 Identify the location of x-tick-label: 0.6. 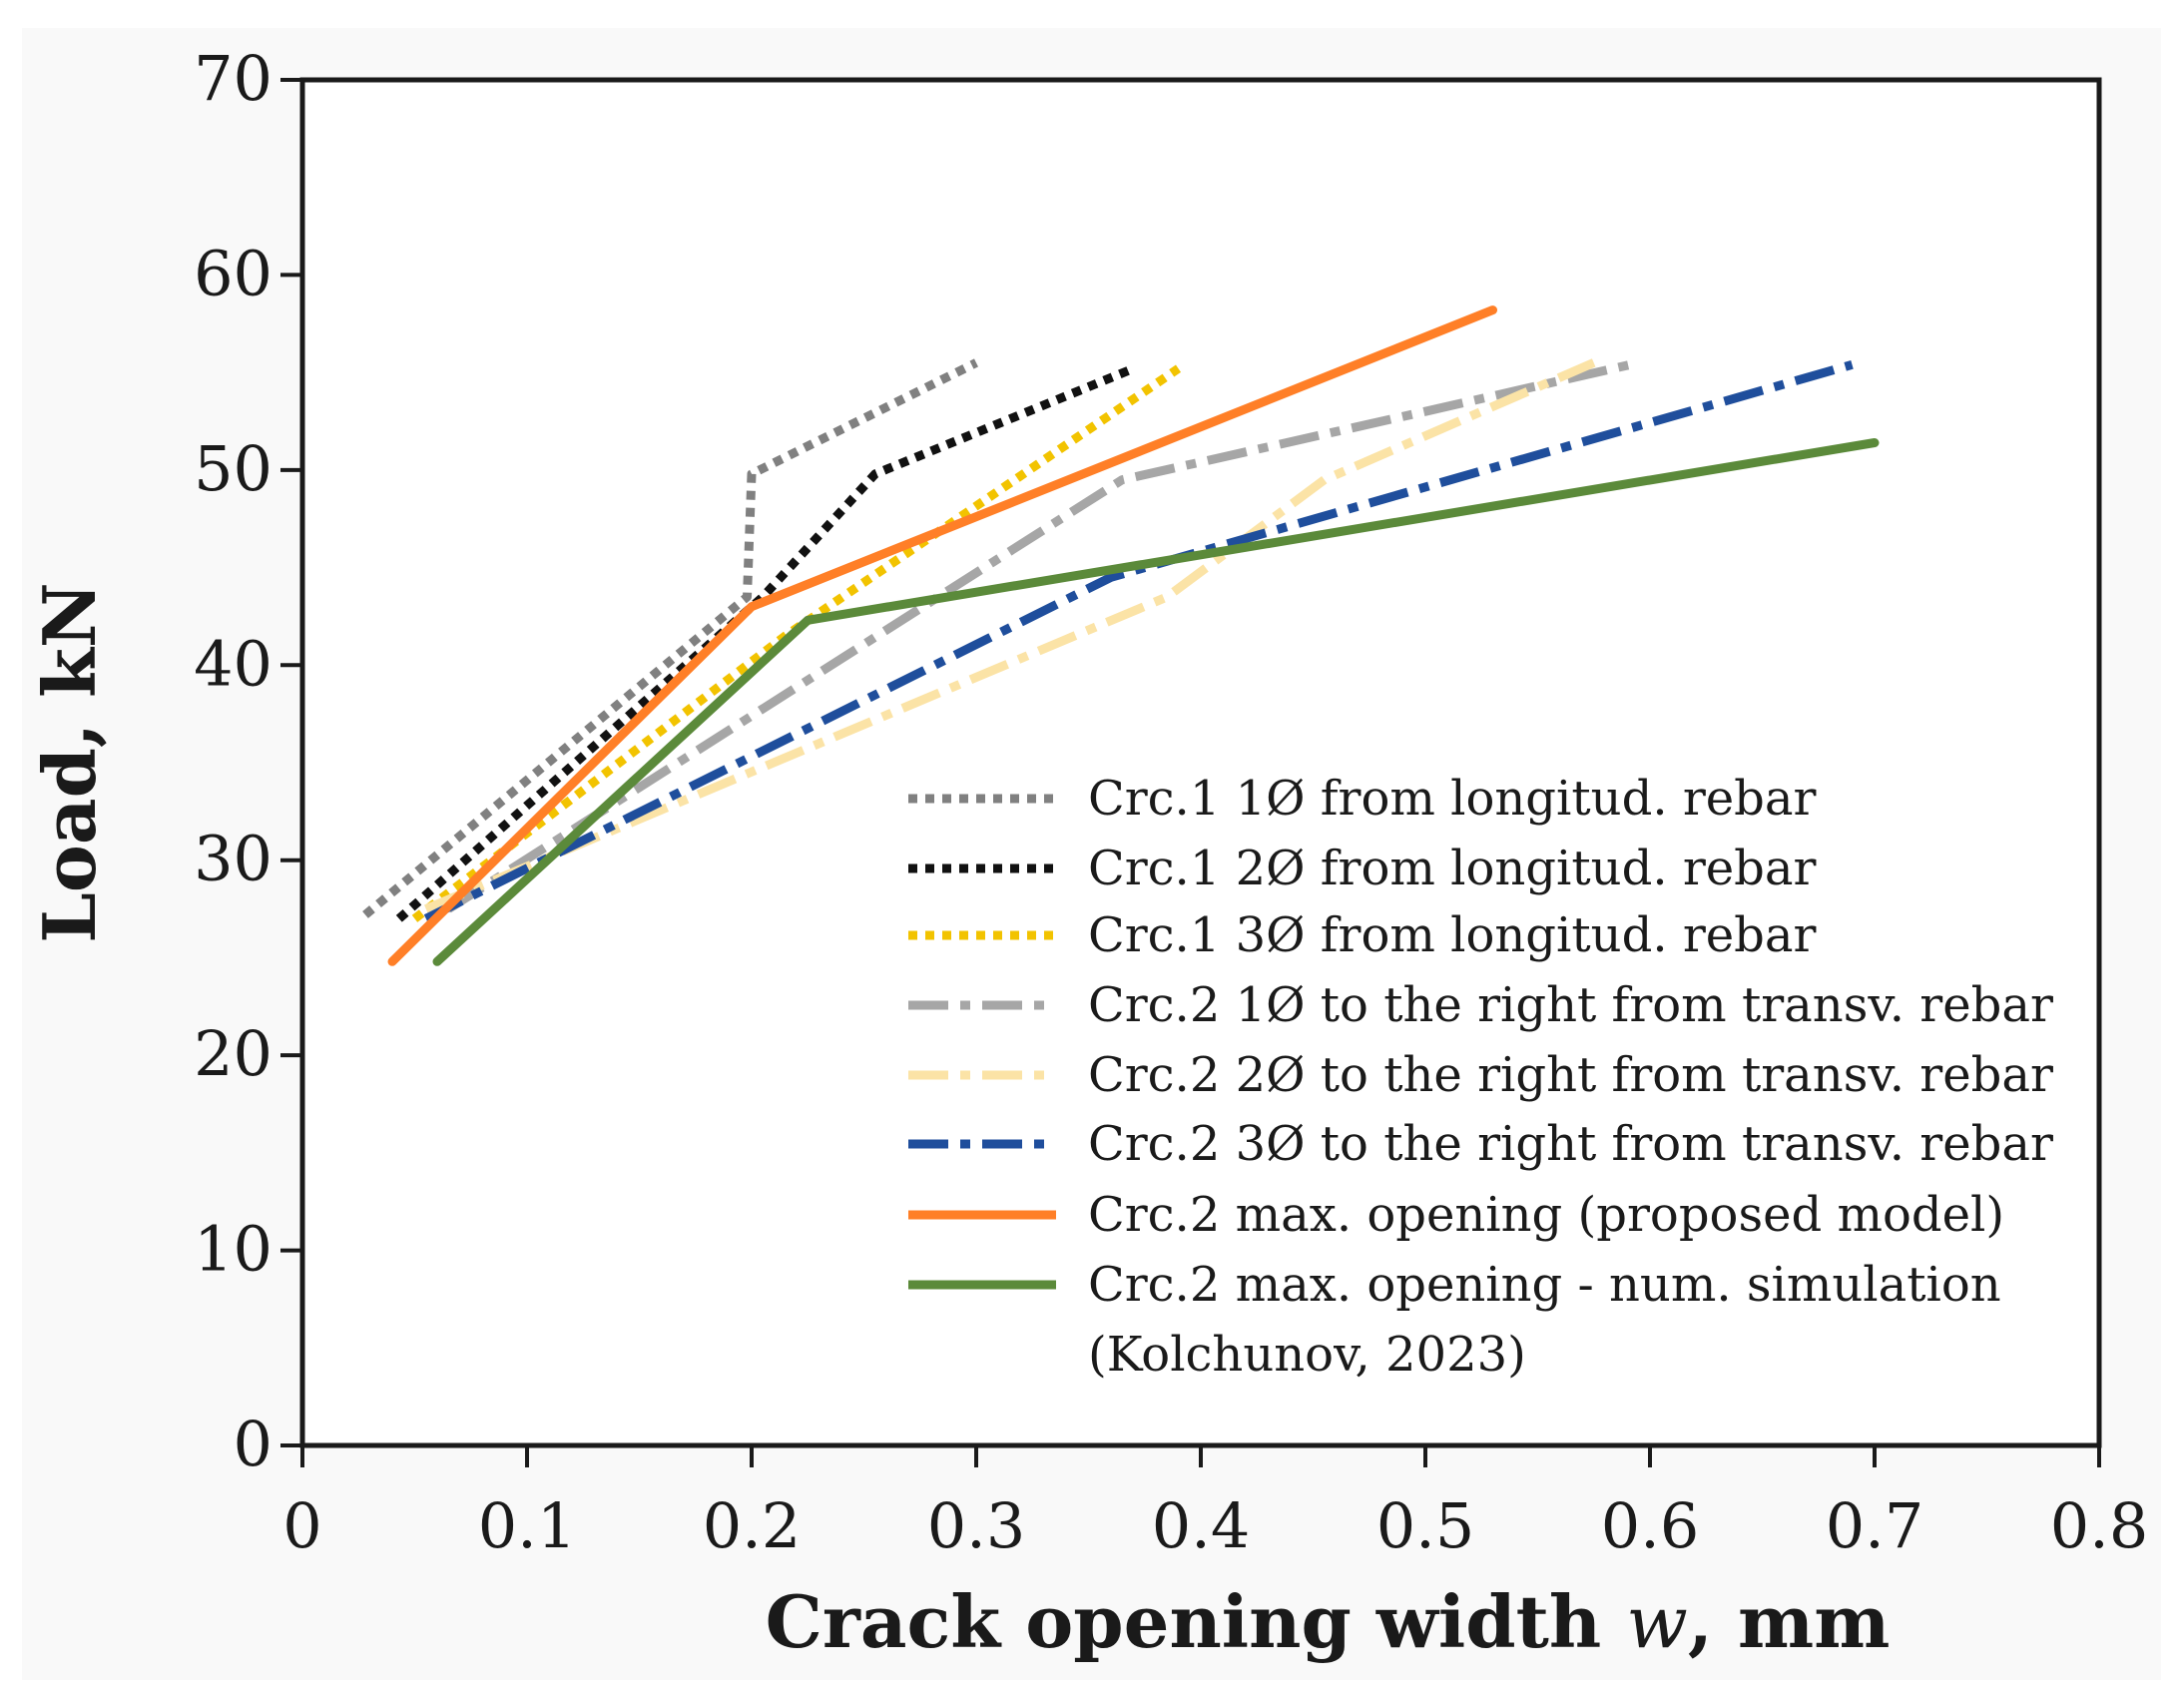
(1651, 1525).